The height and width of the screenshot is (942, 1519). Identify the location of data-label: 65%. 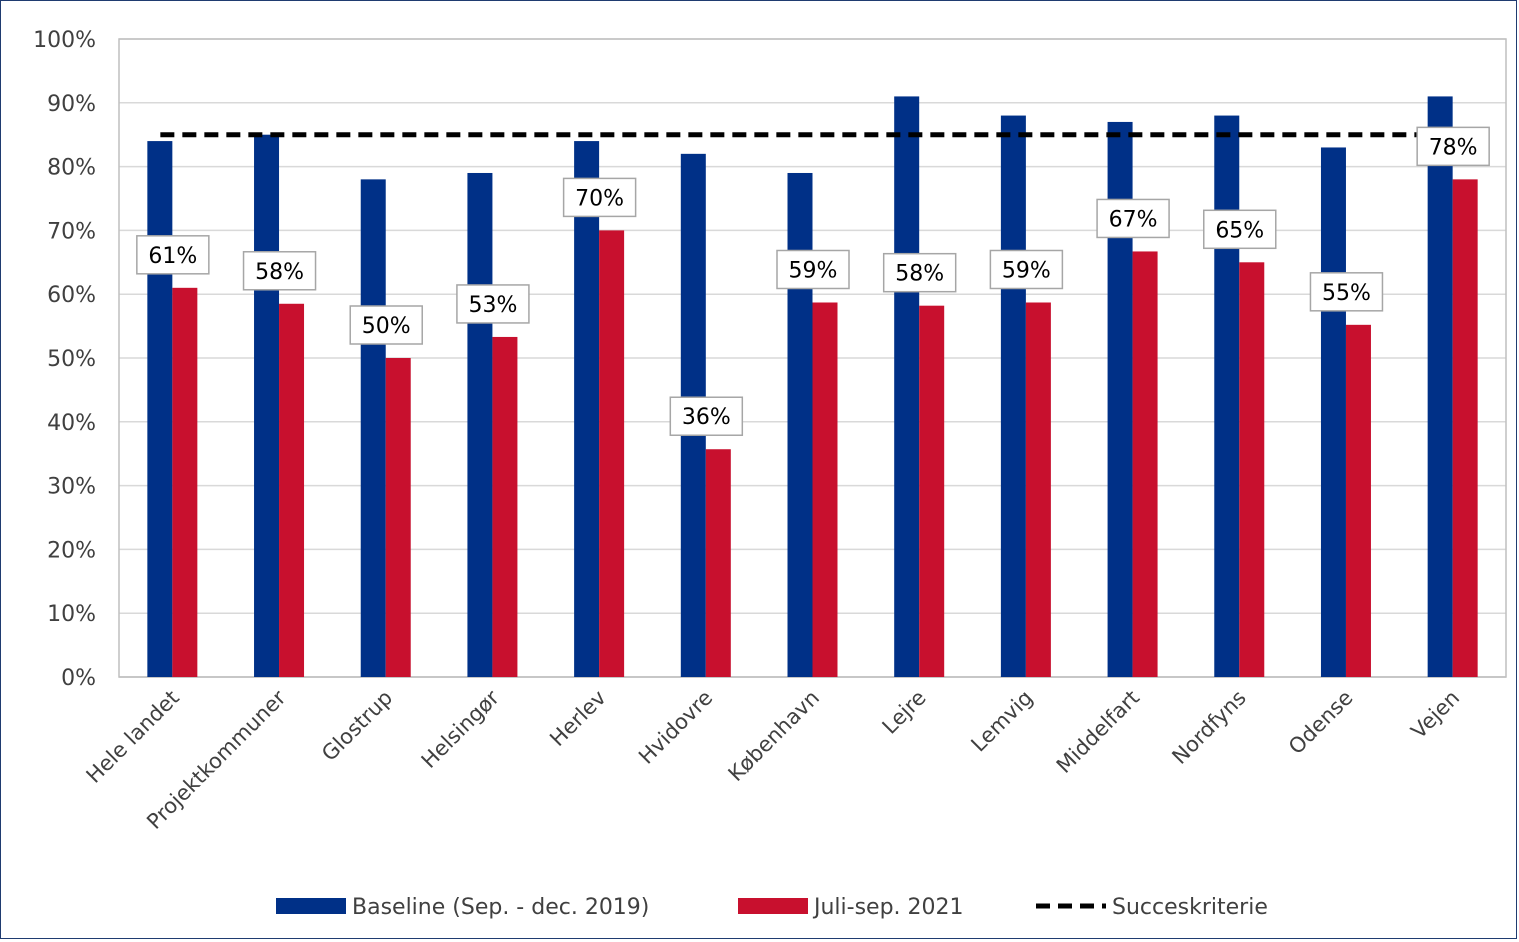
(1240, 229).